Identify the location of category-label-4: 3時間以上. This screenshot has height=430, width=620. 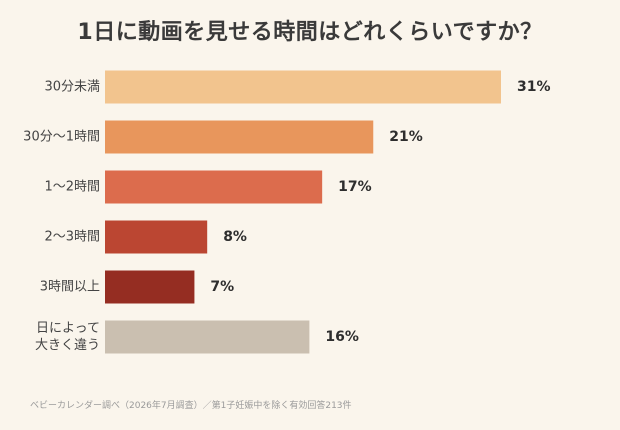
(70, 287).